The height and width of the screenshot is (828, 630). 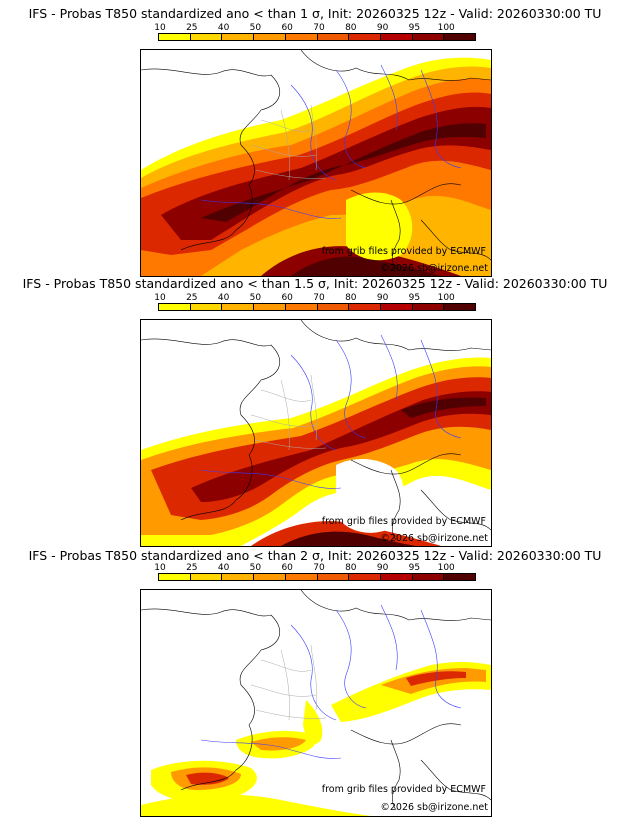 What do you see at coordinates (256, 805) in the screenshot?
I see `prob-south-yellow` at bounding box center [256, 805].